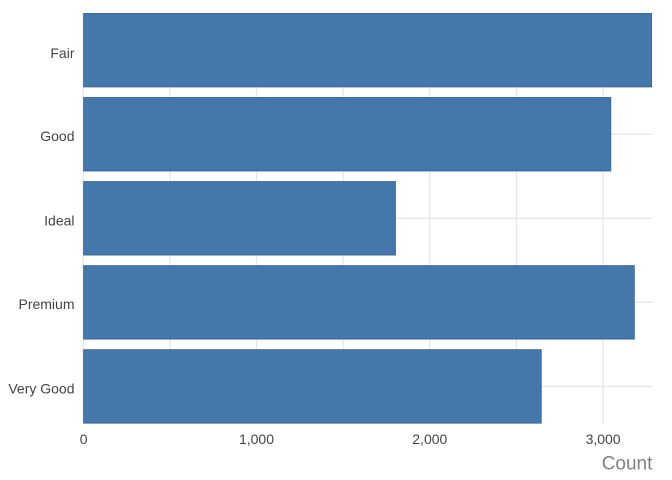  I want to click on svg-text: Ideal, so click(59, 220).